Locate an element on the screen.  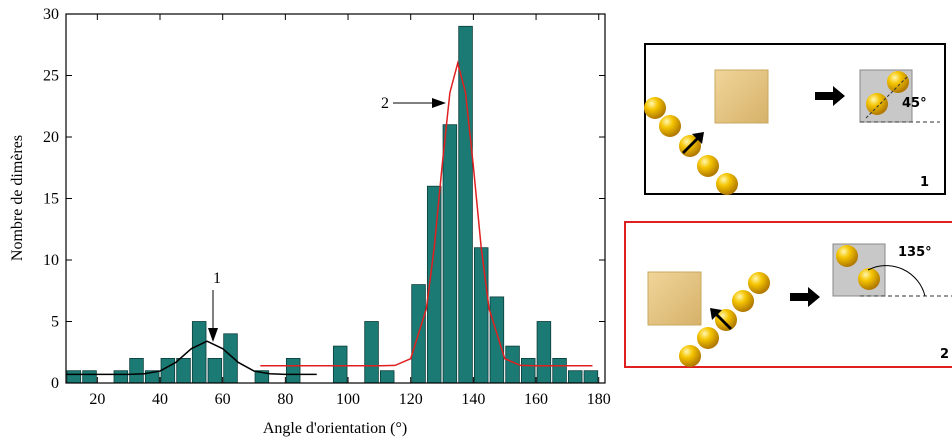
x-tick-label: 100 is located at coordinates (348, 399).